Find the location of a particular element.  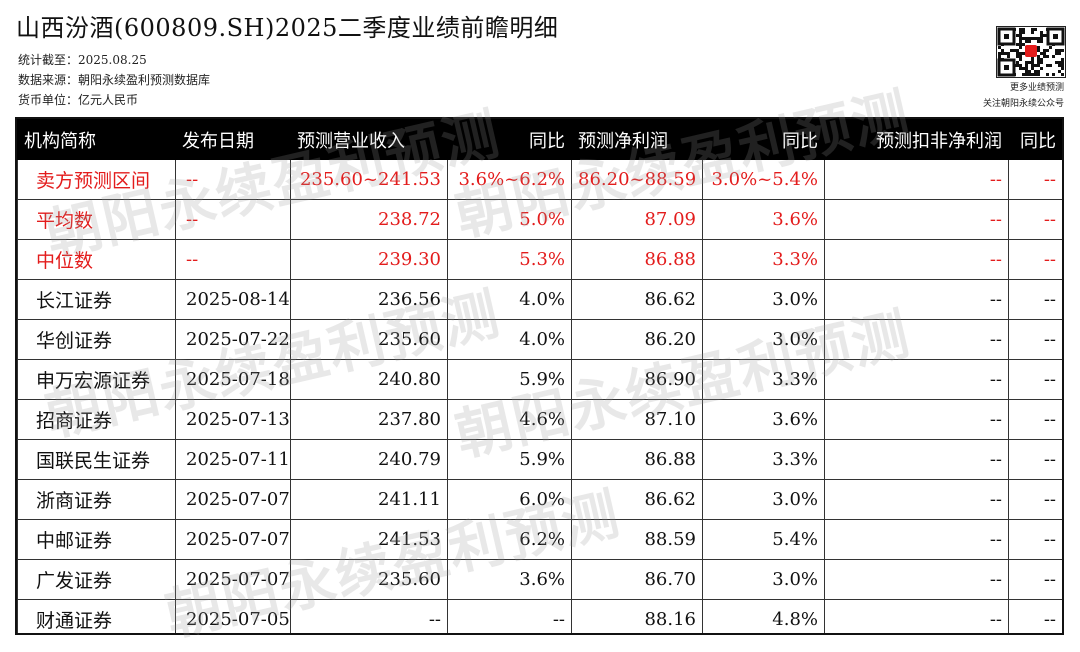

col-date-cell: -- is located at coordinates (233, 179).